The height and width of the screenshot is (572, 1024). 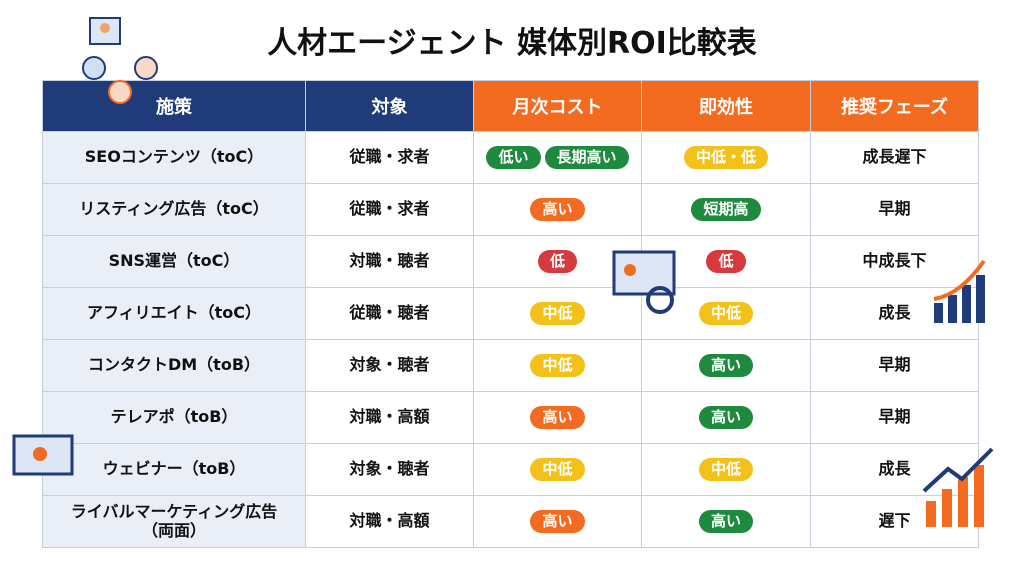 I want to click on monitor-icon, so click(x=644, y=282).